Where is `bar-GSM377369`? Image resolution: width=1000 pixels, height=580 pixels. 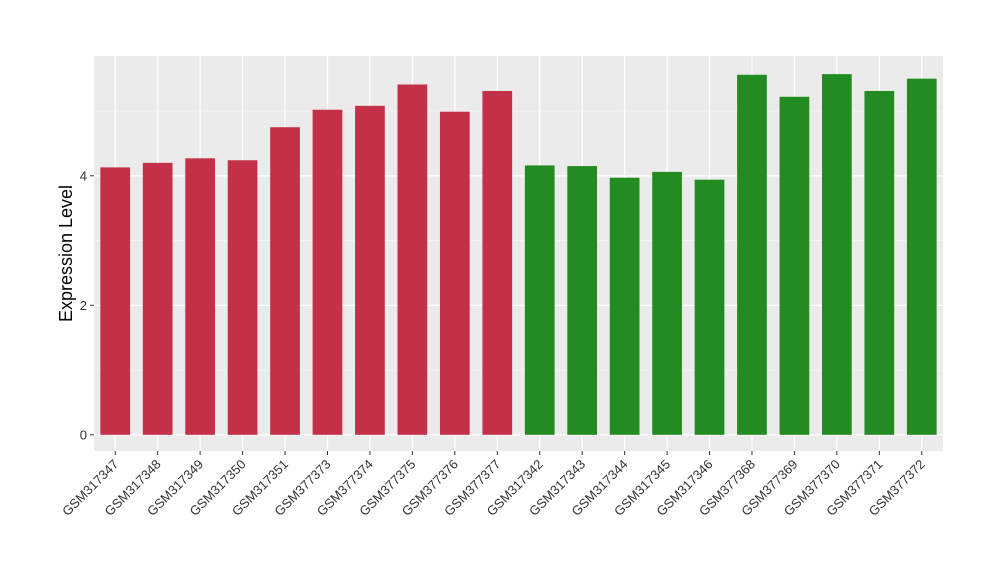 bar-GSM377369 is located at coordinates (794, 265).